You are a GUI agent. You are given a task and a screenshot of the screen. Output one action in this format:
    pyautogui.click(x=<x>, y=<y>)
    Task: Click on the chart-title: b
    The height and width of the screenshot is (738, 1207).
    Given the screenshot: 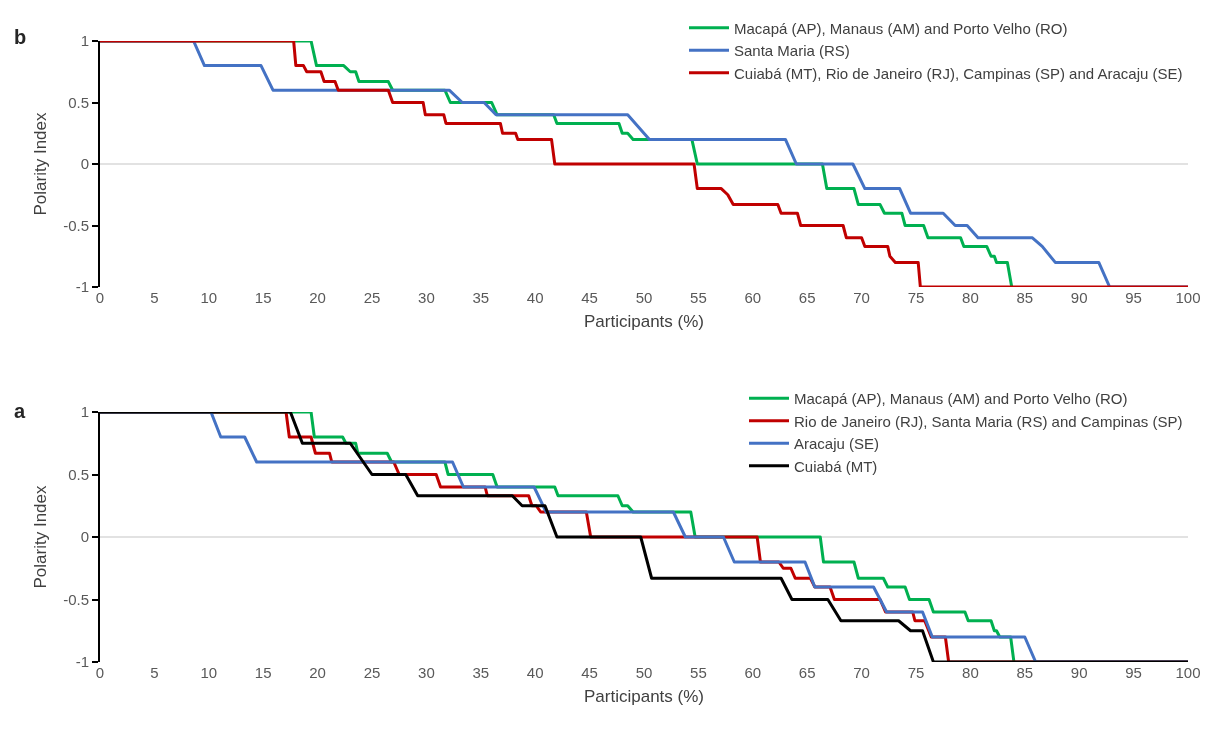 What is the action you would take?
    pyautogui.click(x=20, y=37)
    